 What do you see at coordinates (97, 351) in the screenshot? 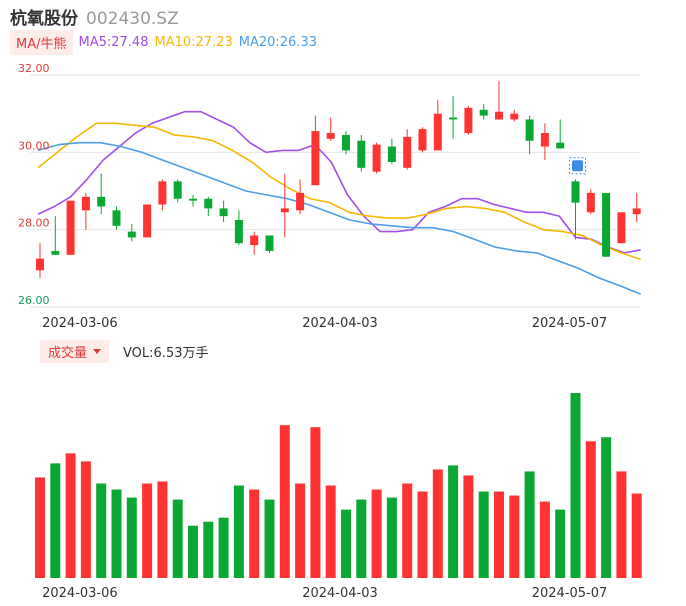
I see `caret-down-icon` at bounding box center [97, 351].